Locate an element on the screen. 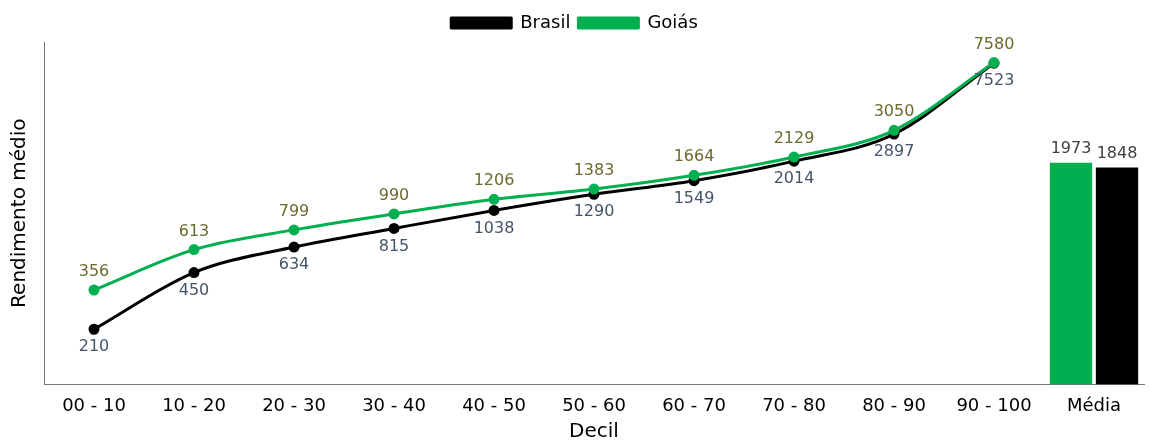 The image size is (1151, 446). x-tick-label: 30 - 40 is located at coordinates (394, 404).